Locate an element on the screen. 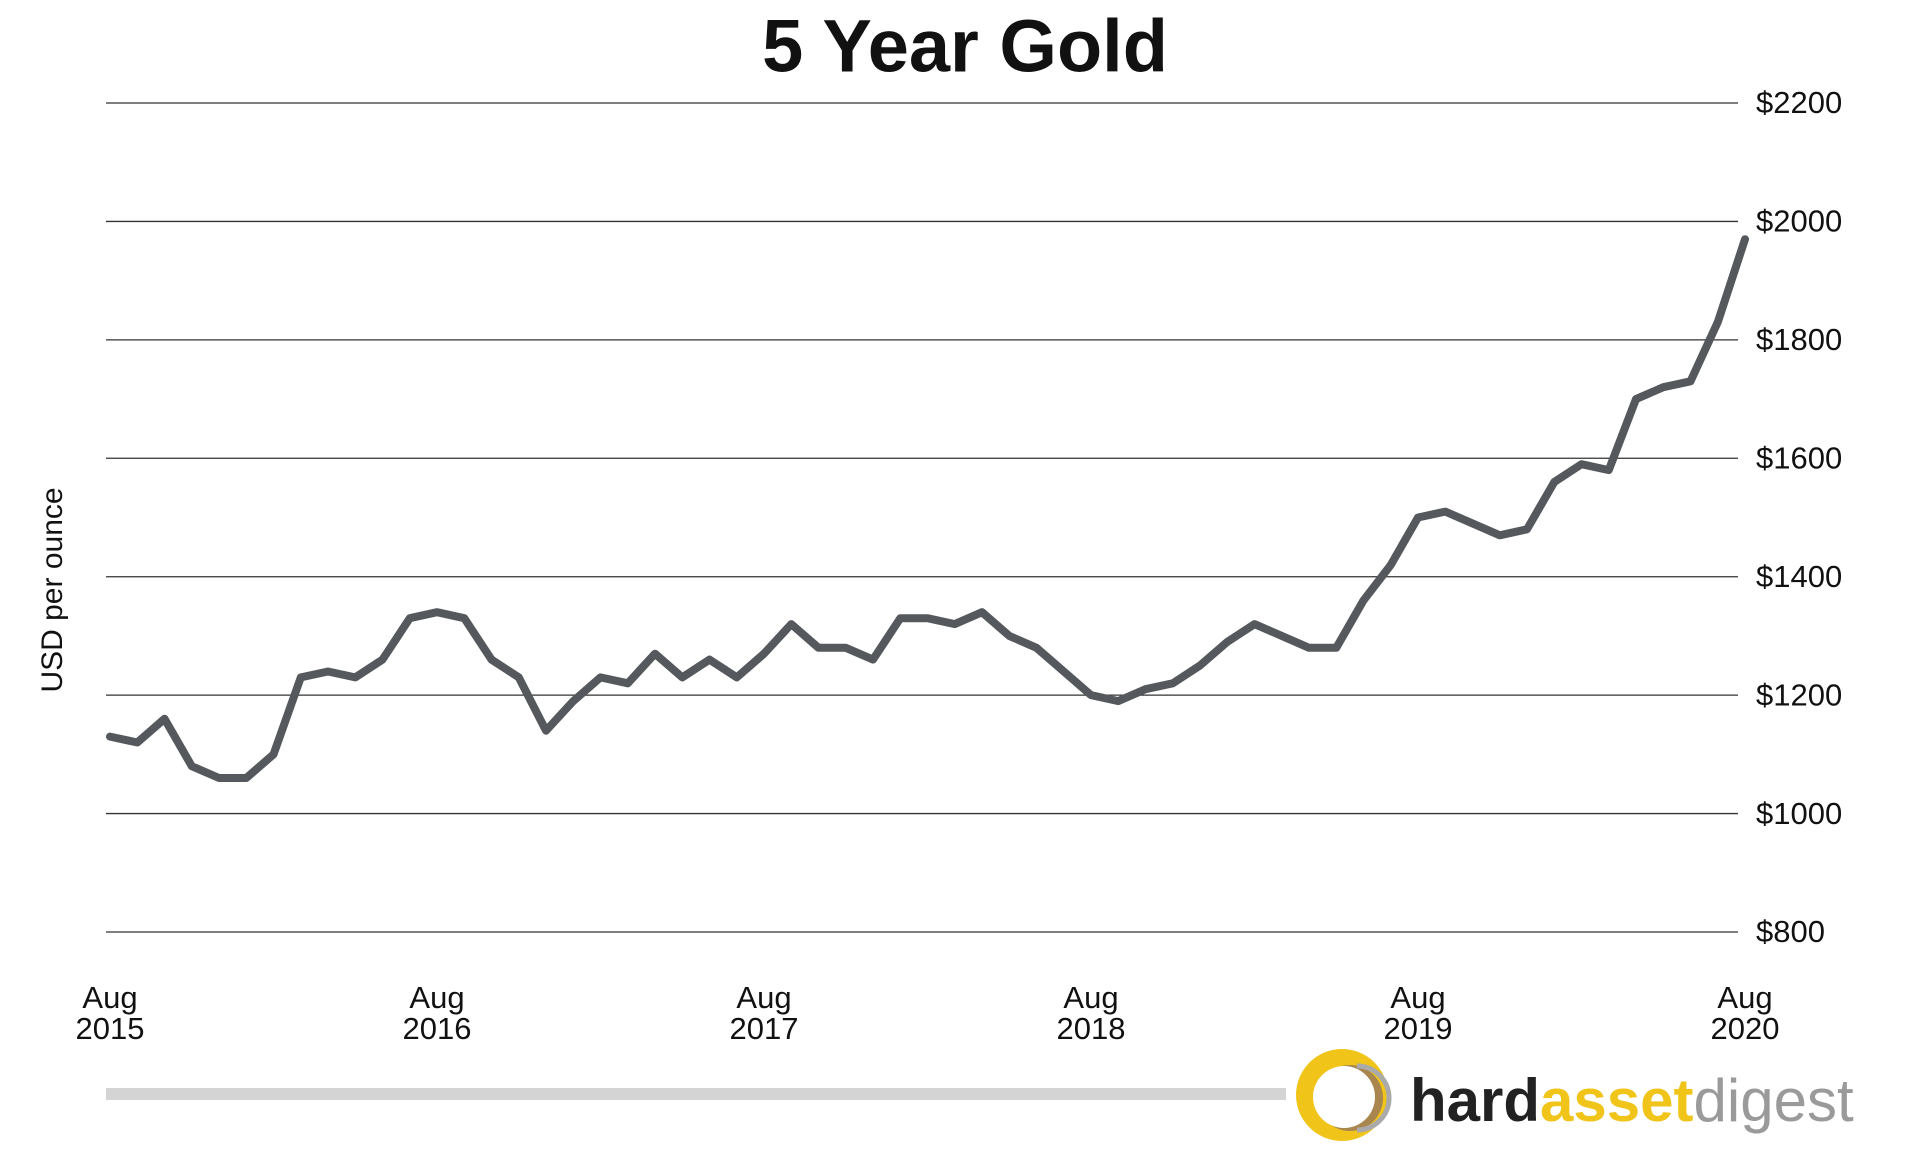 The width and height of the screenshot is (1920, 1168). logo-mark is located at coordinates (1344, 1095).